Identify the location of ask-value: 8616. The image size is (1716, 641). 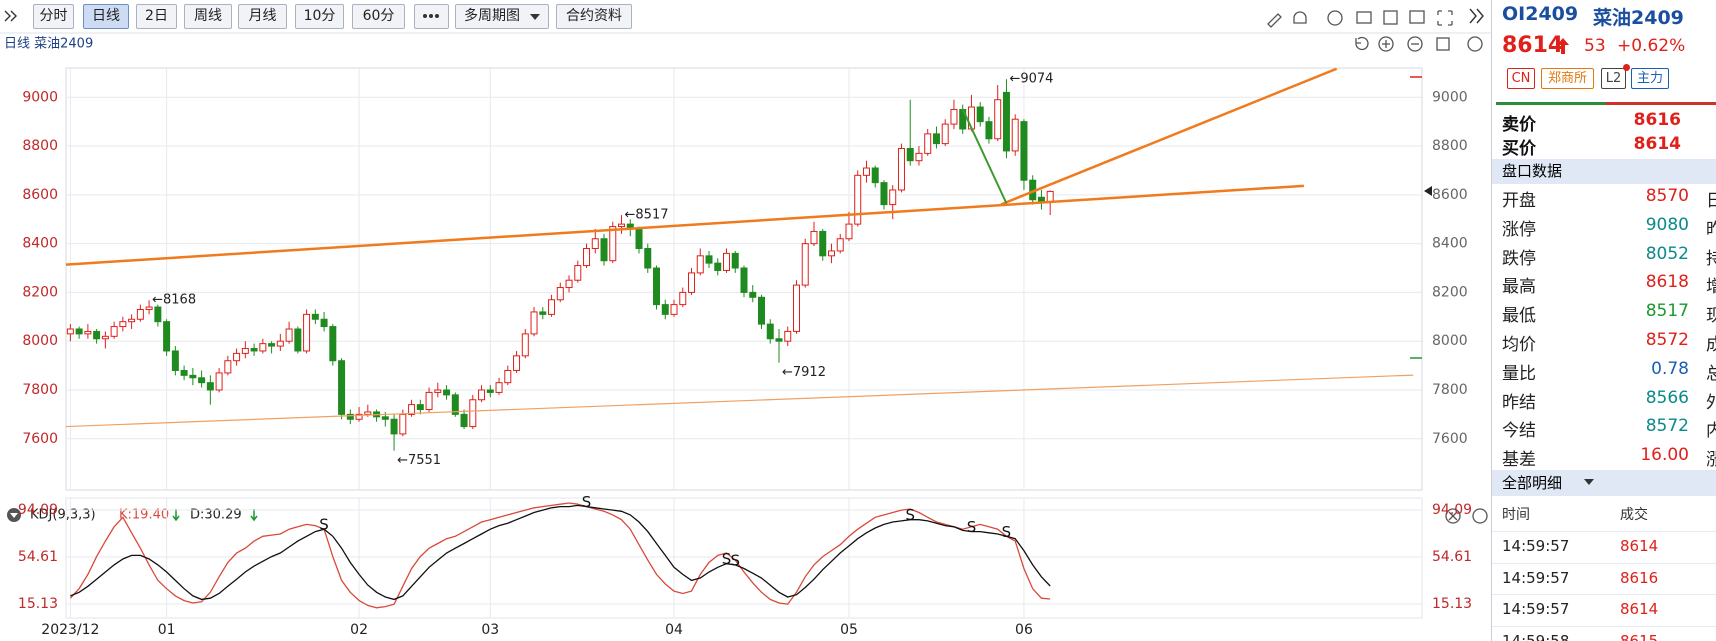
(1657, 120).